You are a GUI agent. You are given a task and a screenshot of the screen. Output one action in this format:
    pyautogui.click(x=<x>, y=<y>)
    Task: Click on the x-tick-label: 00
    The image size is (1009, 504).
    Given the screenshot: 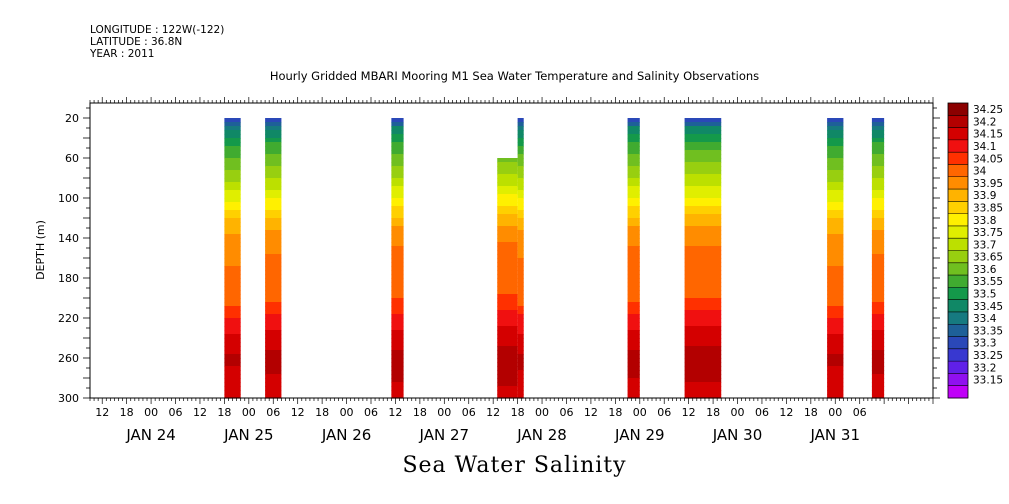 What is the action you would take?
    pyautogui.click(x=835, y=412)
    